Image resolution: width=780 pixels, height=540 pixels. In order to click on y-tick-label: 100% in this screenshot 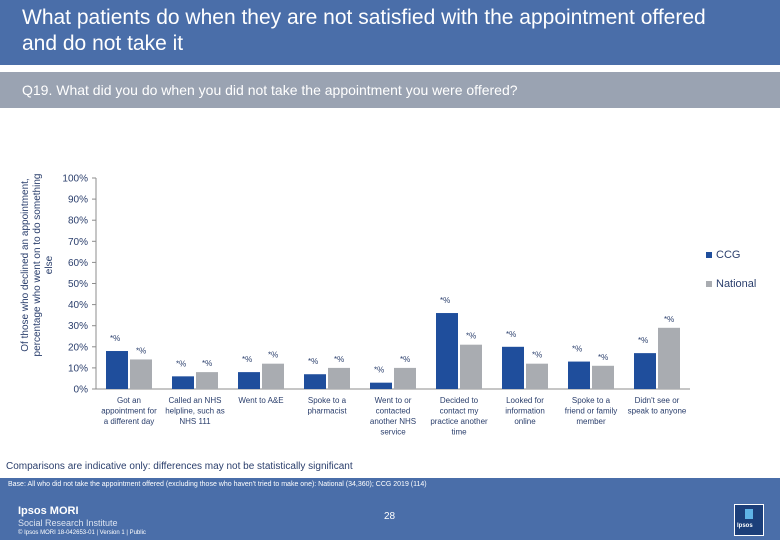, I will do `click(75, 179)`.